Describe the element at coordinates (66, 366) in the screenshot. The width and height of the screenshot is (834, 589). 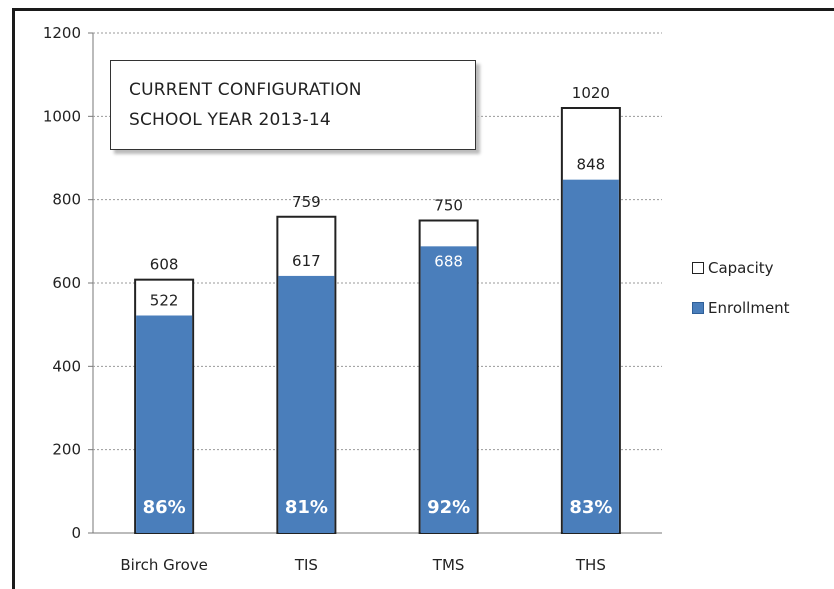
I see `y-tick-label: 400` at that location.